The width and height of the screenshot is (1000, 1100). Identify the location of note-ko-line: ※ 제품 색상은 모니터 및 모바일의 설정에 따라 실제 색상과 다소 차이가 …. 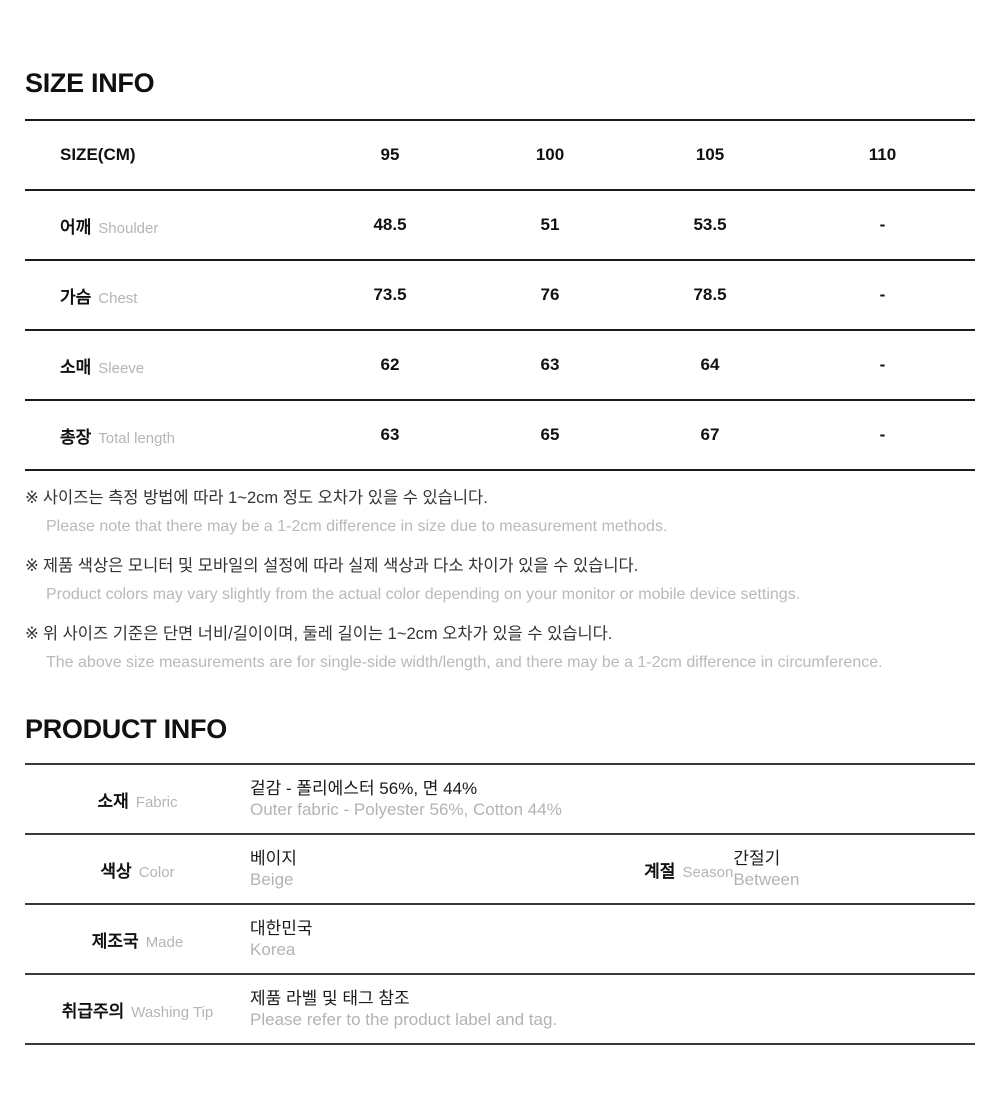
(500, 567).